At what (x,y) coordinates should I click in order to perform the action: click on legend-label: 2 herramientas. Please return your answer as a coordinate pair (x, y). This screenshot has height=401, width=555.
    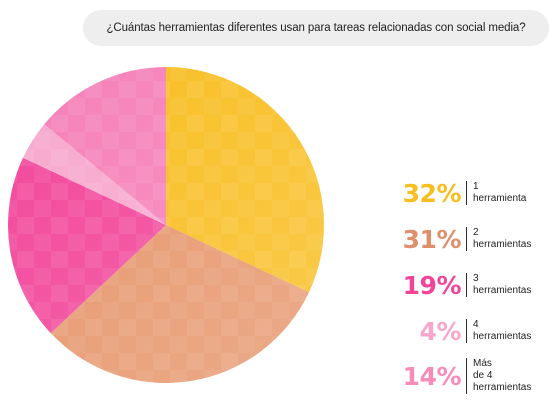
    Looking at the image, I should click on (498, 239).